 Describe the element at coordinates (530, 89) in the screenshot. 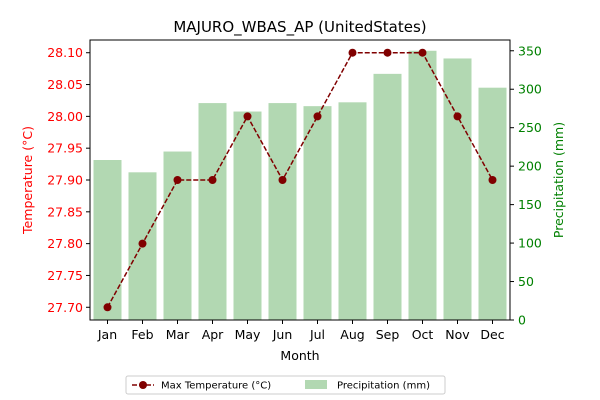

I see `right-tick-label: 300` at that location.